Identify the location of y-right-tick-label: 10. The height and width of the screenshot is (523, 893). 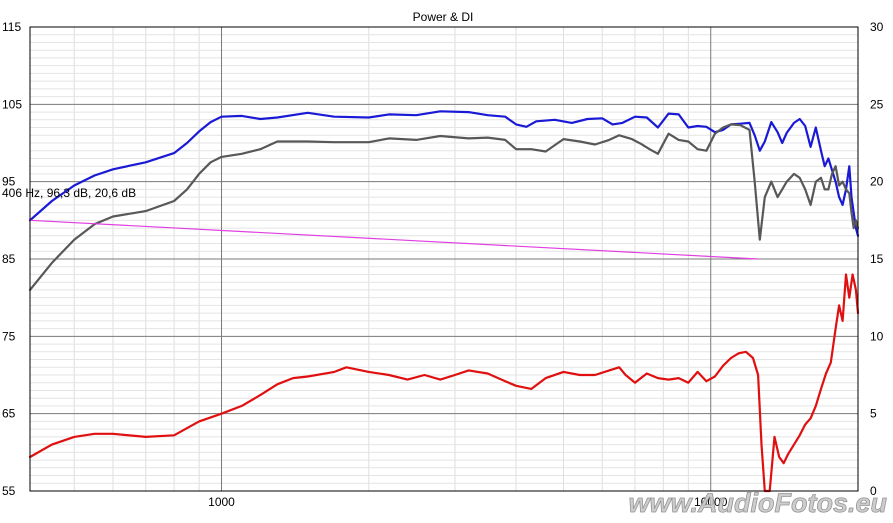
(877, 336).